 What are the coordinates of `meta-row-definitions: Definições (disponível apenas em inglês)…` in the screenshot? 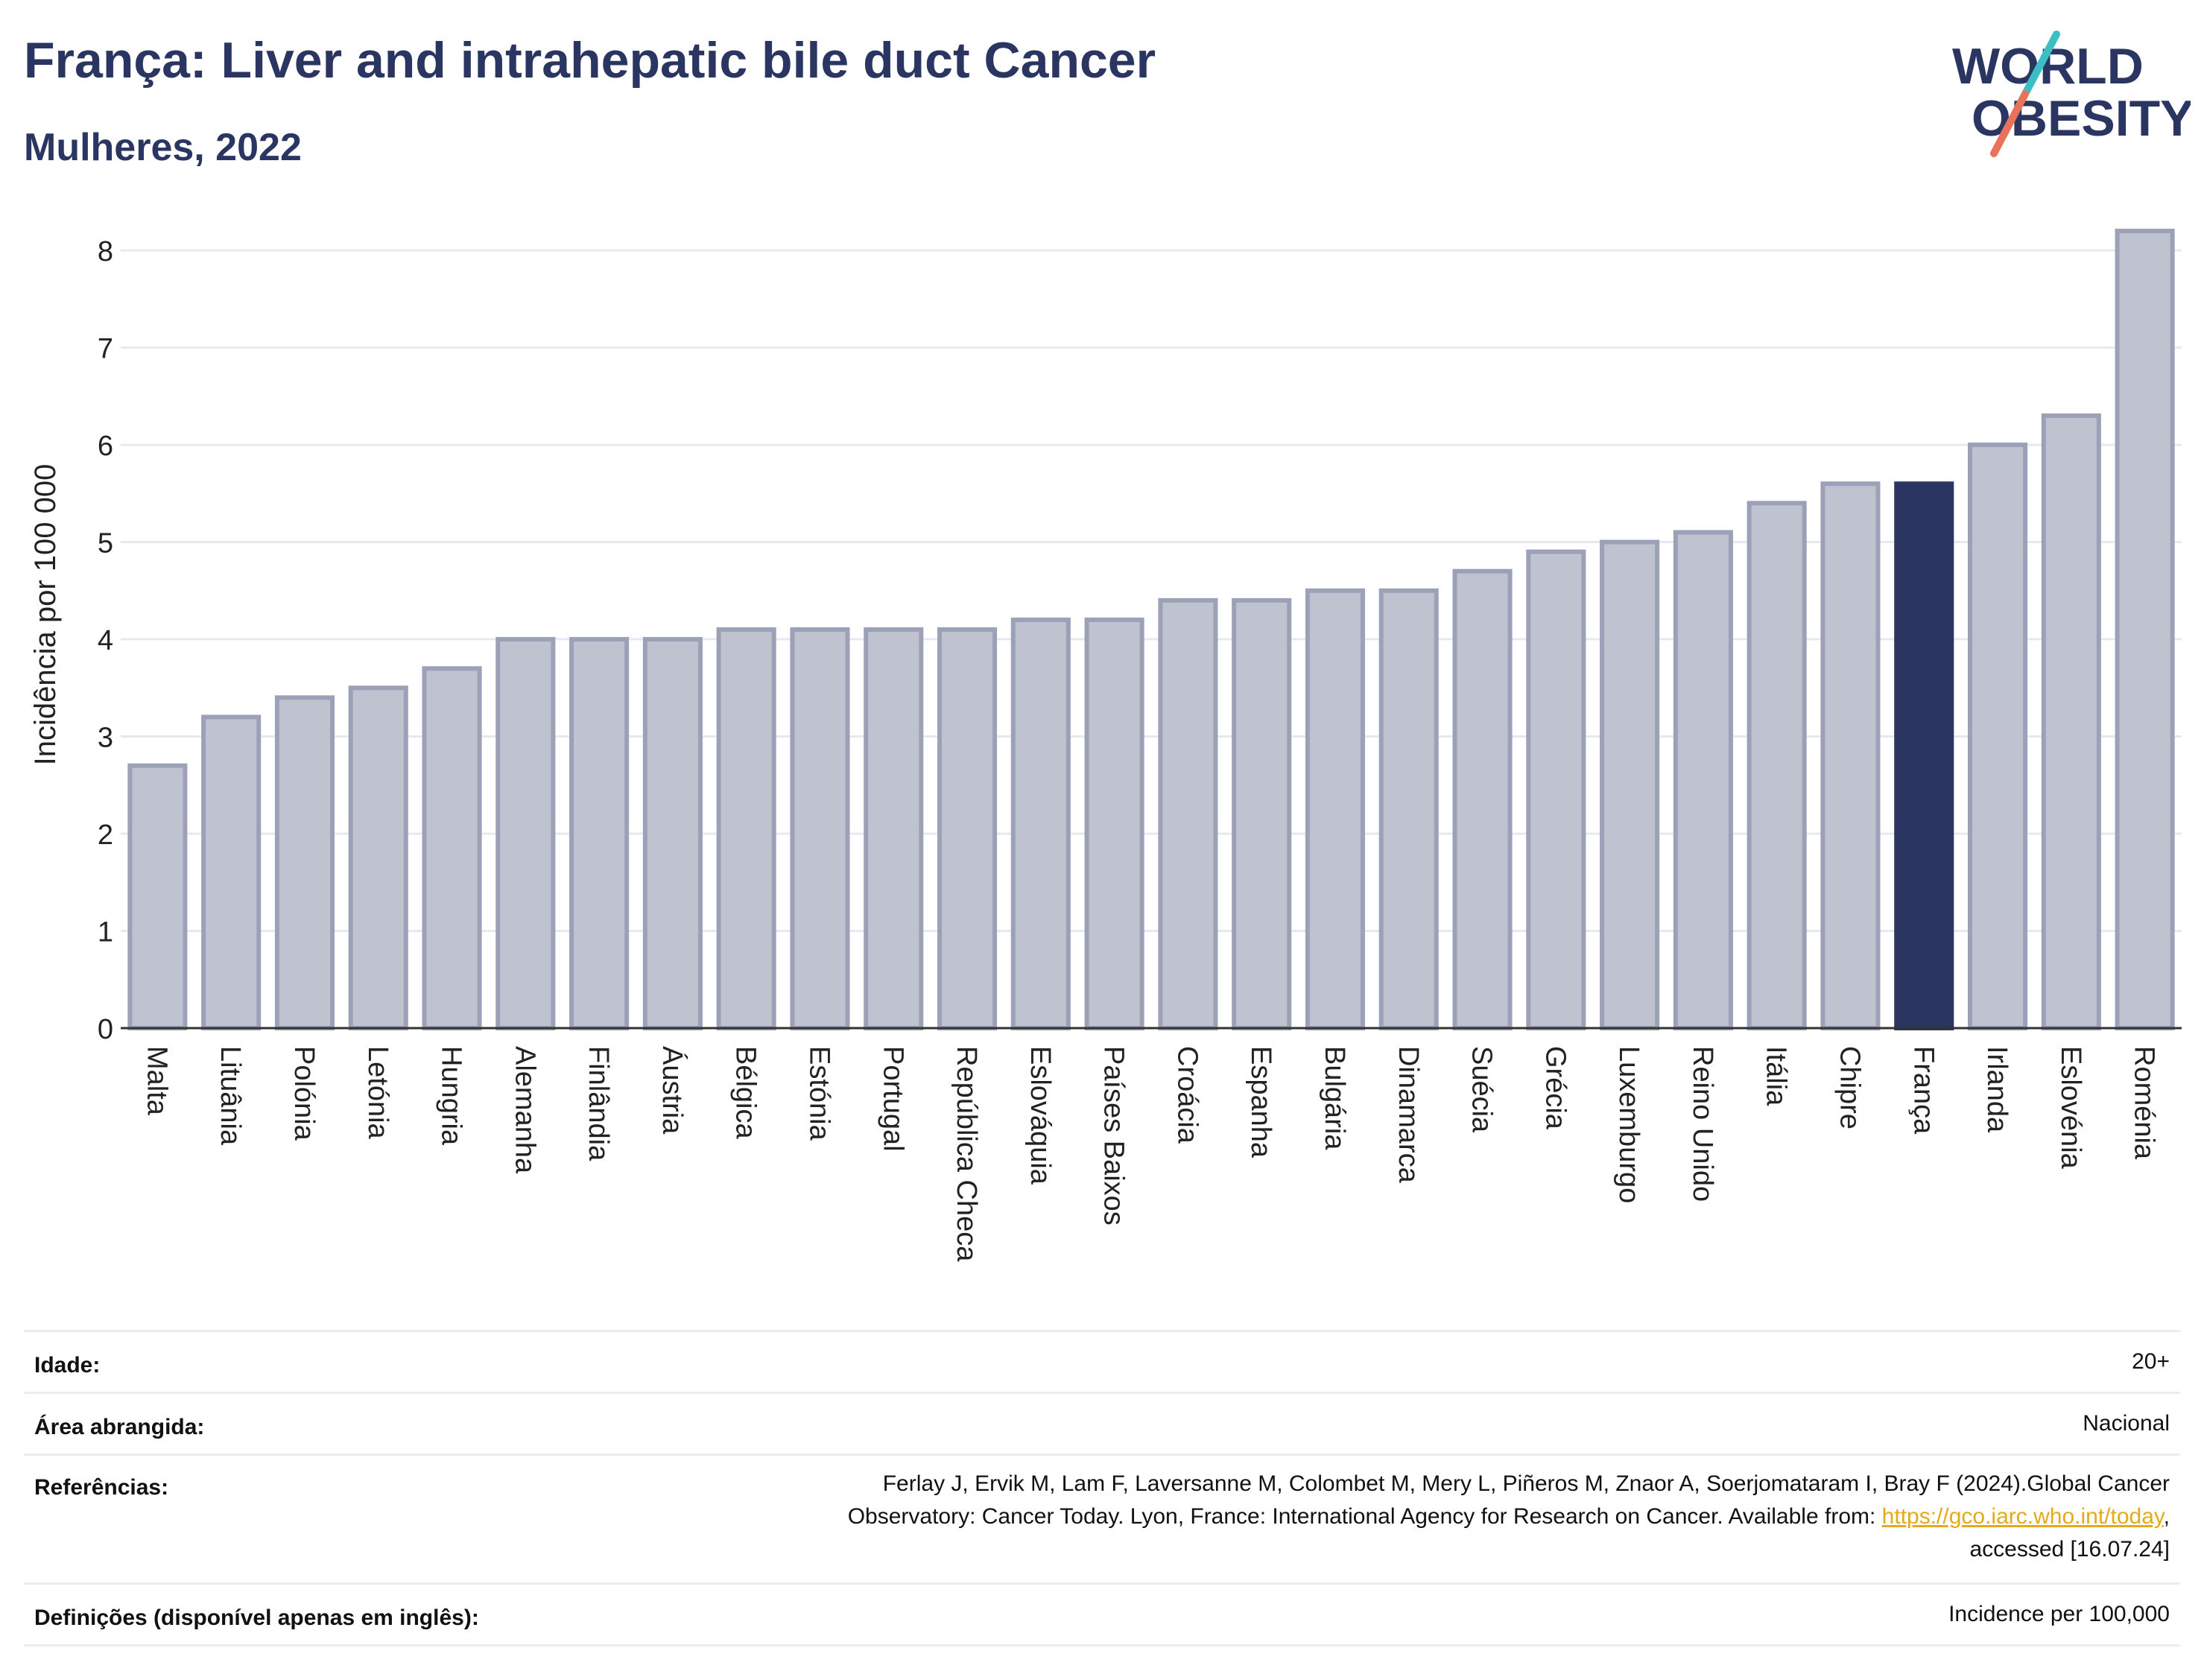 It's located at (1102, 1613).